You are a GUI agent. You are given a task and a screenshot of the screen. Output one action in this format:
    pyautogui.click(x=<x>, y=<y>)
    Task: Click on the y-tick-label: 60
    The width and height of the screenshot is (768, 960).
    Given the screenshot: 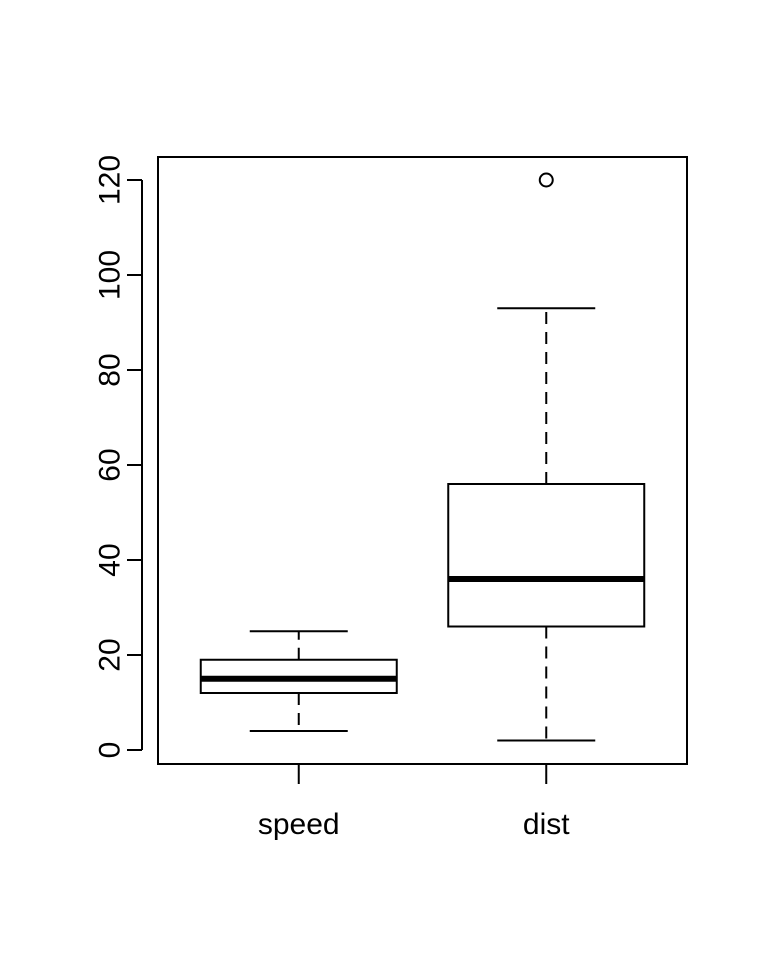 What is the action you would take?
    pyautogui.click(x=110, y=464)
    